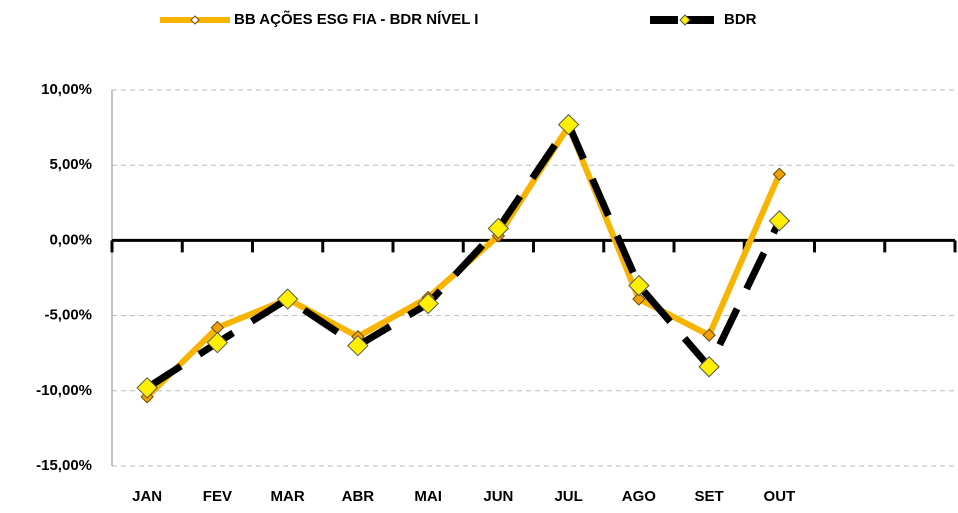 This screenshot has width=958, height=513. I want to click on y-tick-label: -5,00%, so click(68, 315).